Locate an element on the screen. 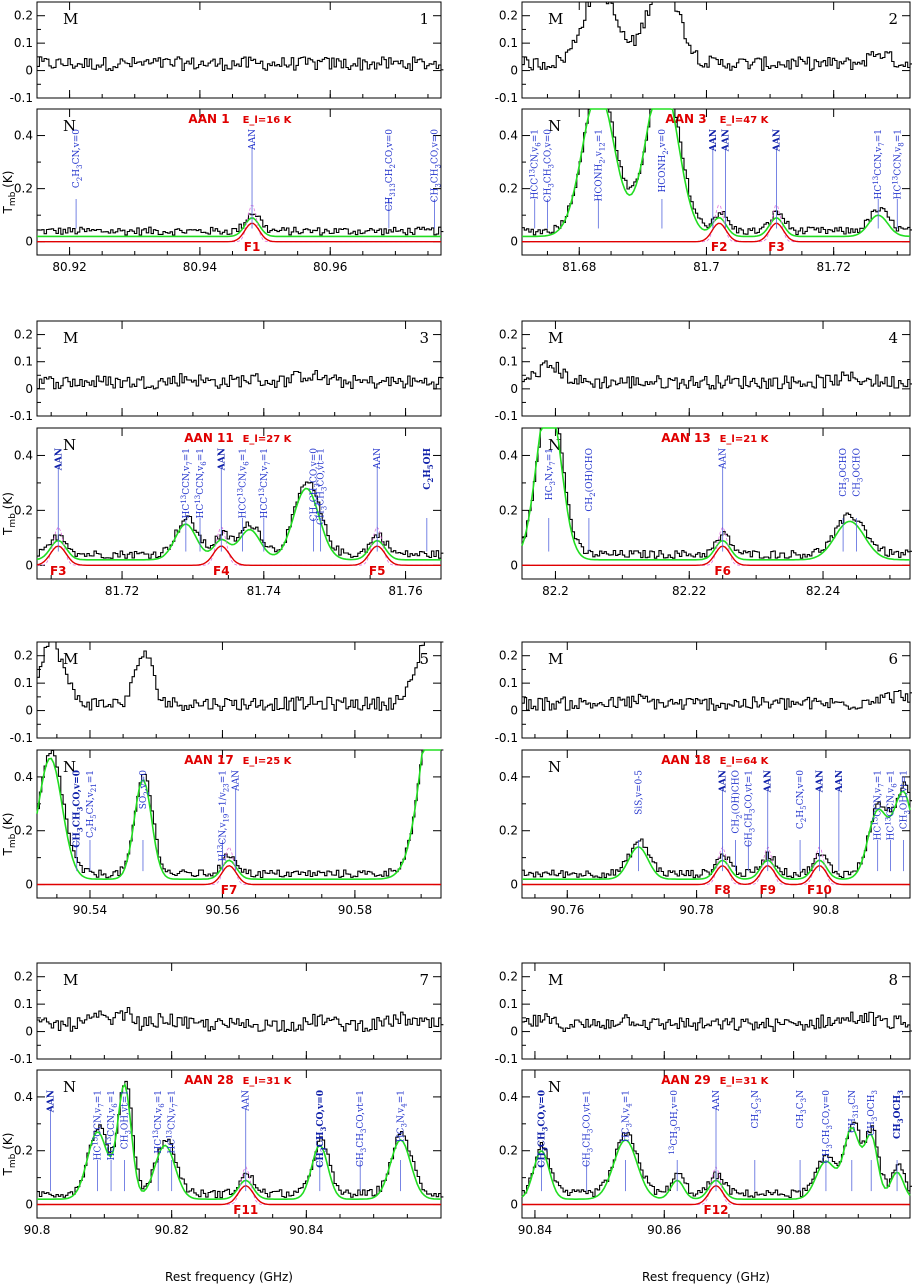 The height and width of the screenshot is (1285, 912). x-tick-label: 90.54 is located at coordinates (90, 910).